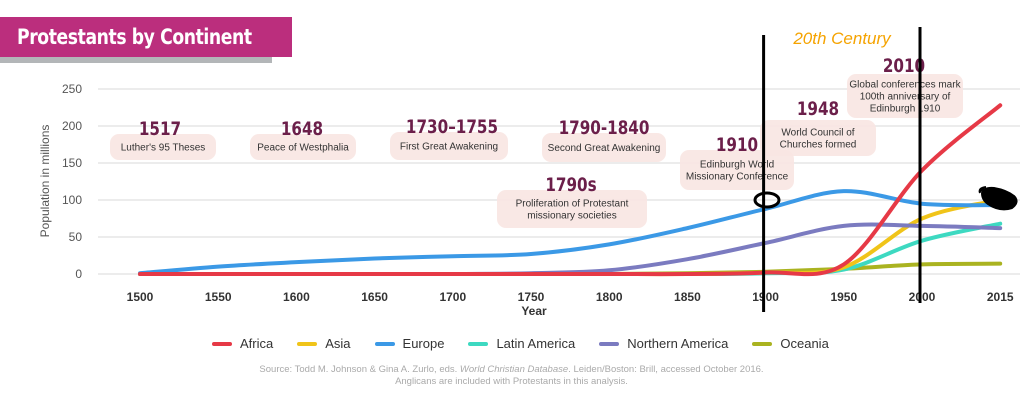  Describe the element at coordinates (531, 297) in the screenshot. I see `x-tick-label: 1750` at that location.